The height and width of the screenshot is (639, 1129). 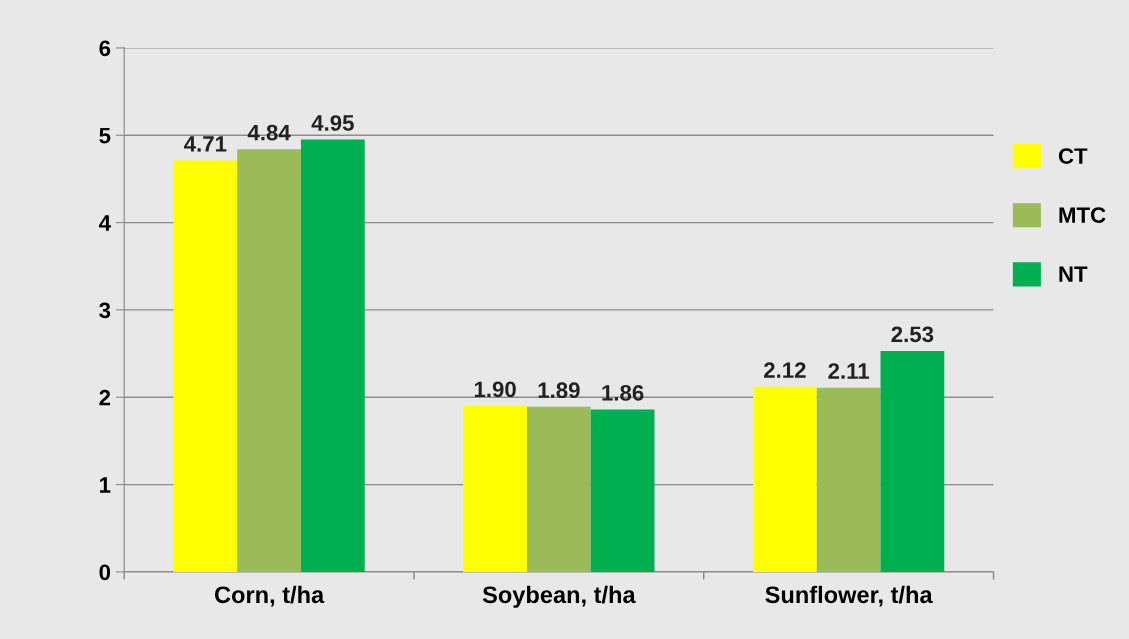 I want to click on legend-label: NT, so click(x=1073, y=274).